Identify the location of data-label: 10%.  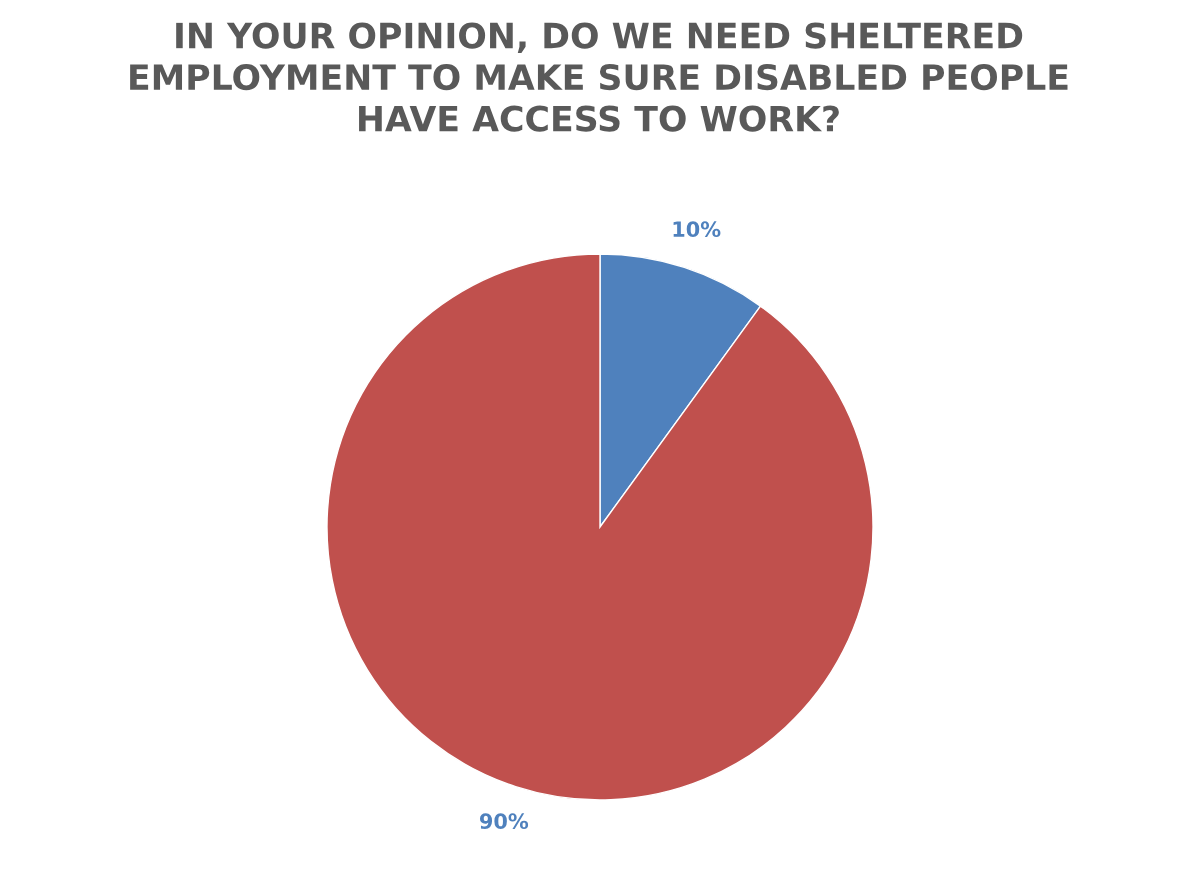
(697, 229).